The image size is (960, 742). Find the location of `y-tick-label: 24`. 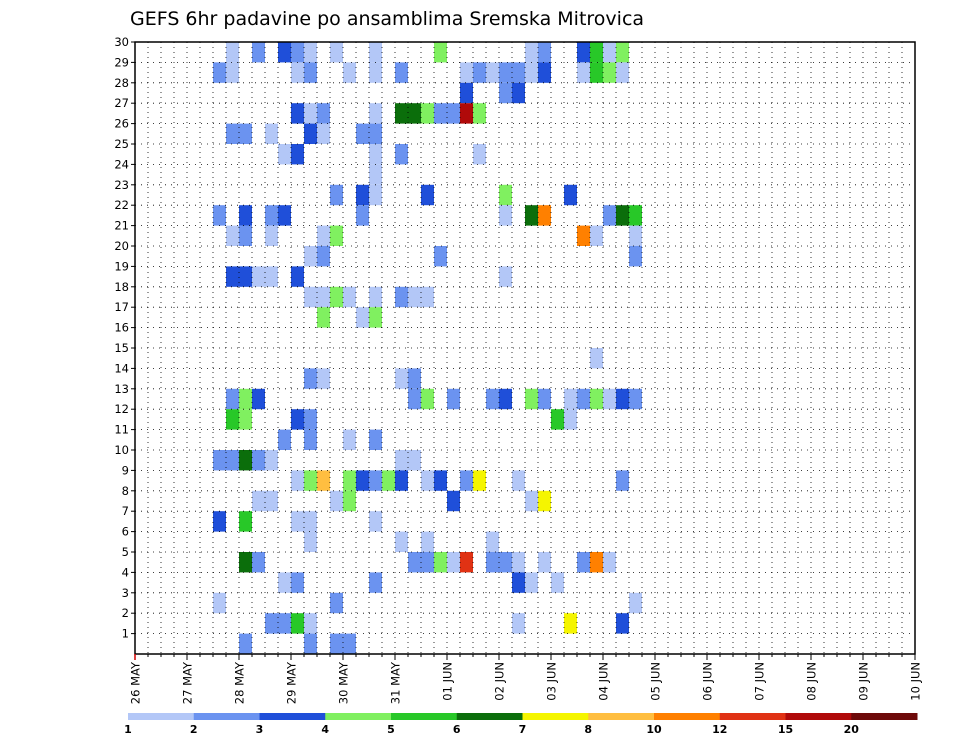

y-tick-label: 24 is located at coordinates (121, 164).